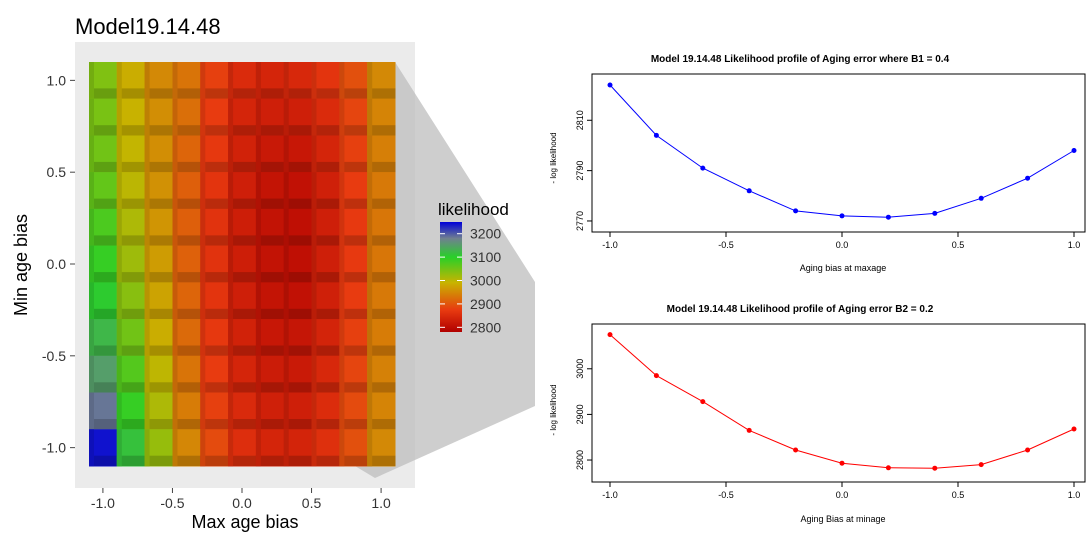 This screenshot has height=536, width=1086. Describe the element at coordinates (470, 280) in the screenshot. I see `legend-ticks: 3200 3100 3000 2900 2800` at that location.